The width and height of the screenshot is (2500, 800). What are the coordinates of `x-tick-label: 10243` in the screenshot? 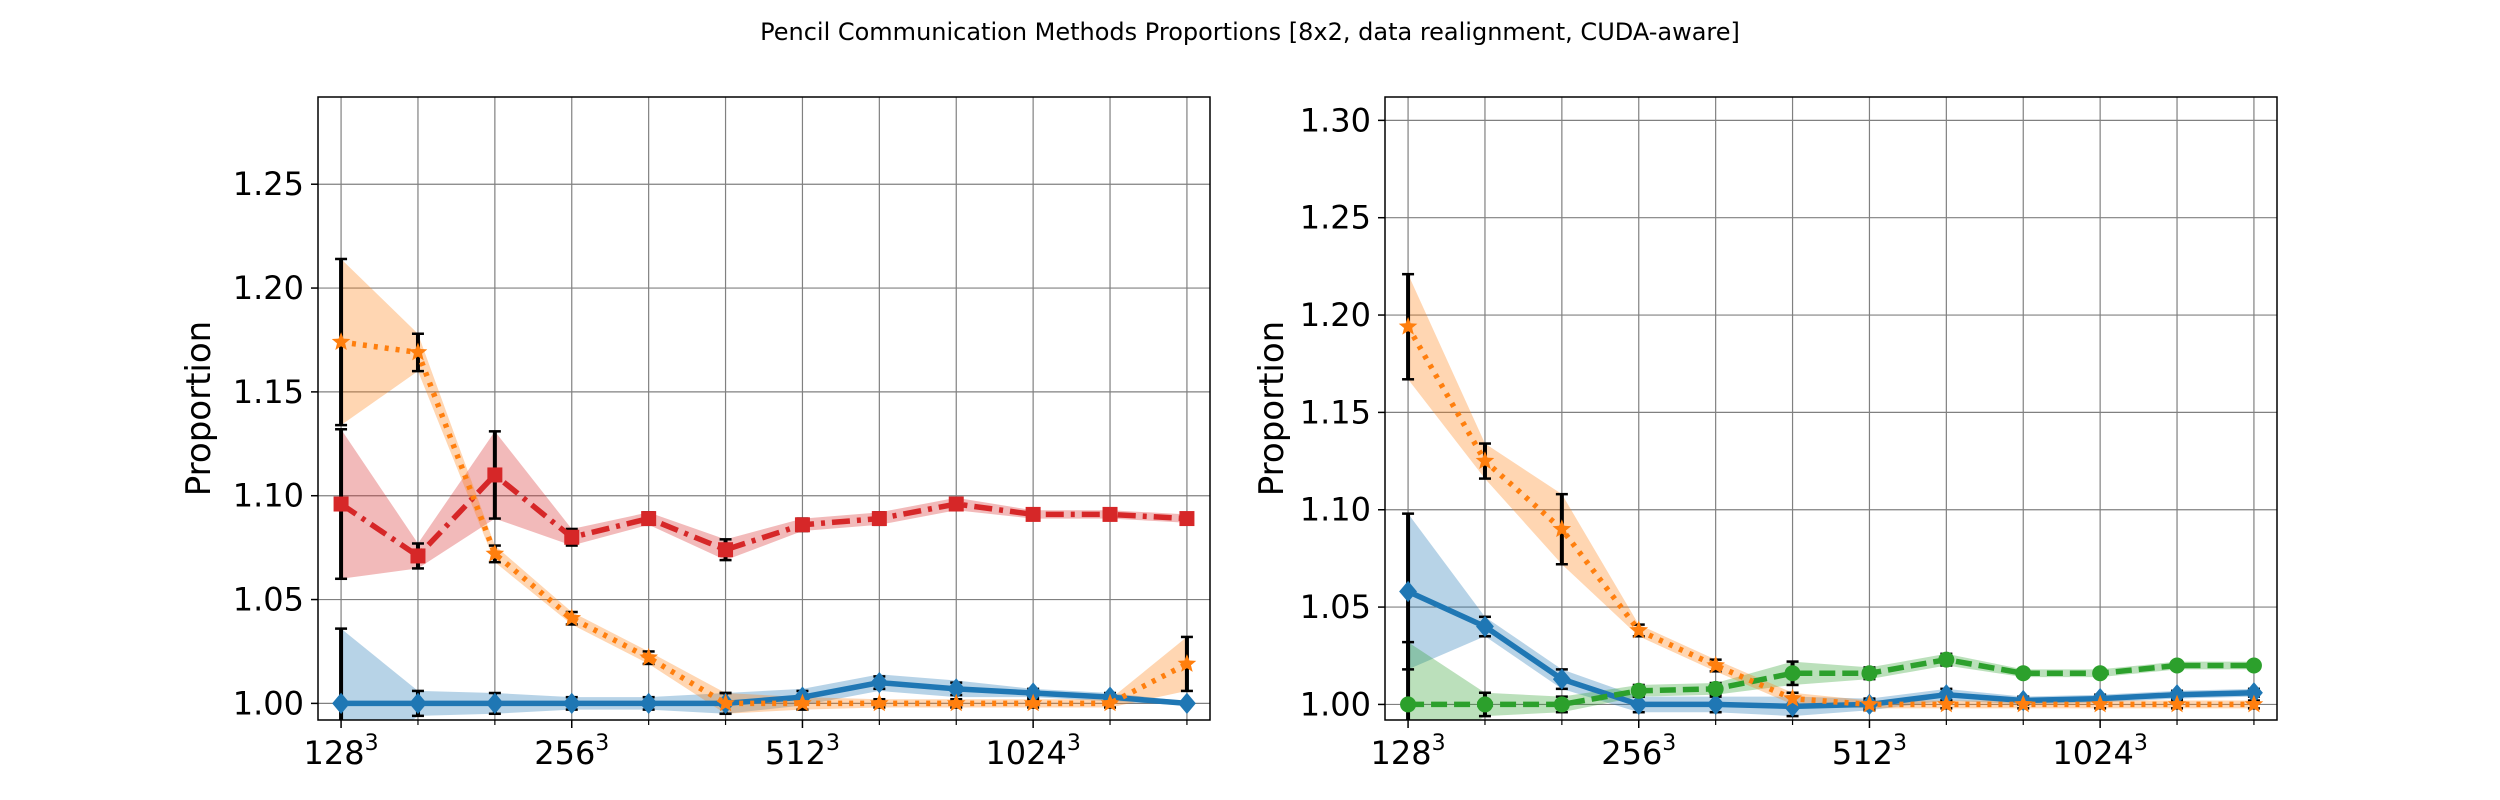 It's located at (2099, 751).